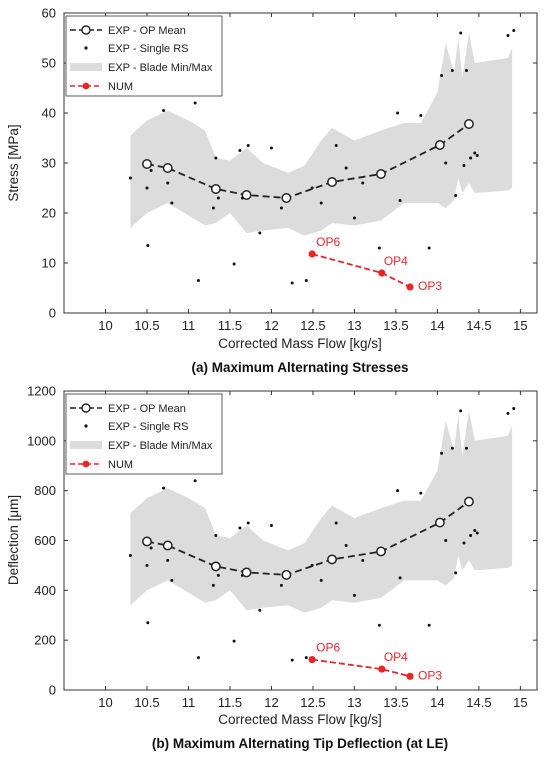 This screenshot has height=759, width=550. I want to click on legend-num-label: NUM, so click(120, 87).